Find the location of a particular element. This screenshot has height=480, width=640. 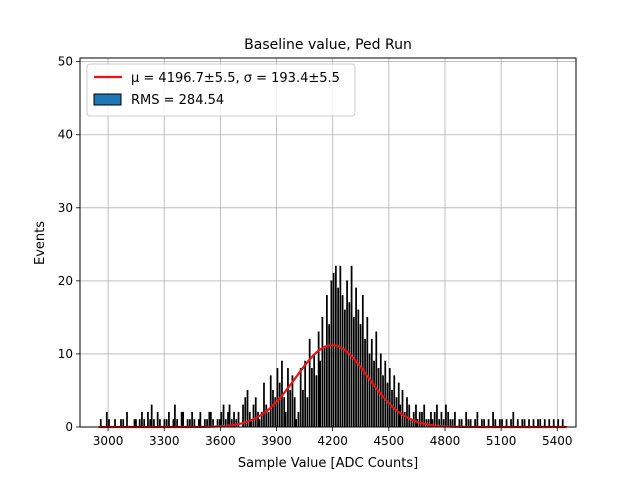

y-axis-label: Events is located at coordinates (40, 243).